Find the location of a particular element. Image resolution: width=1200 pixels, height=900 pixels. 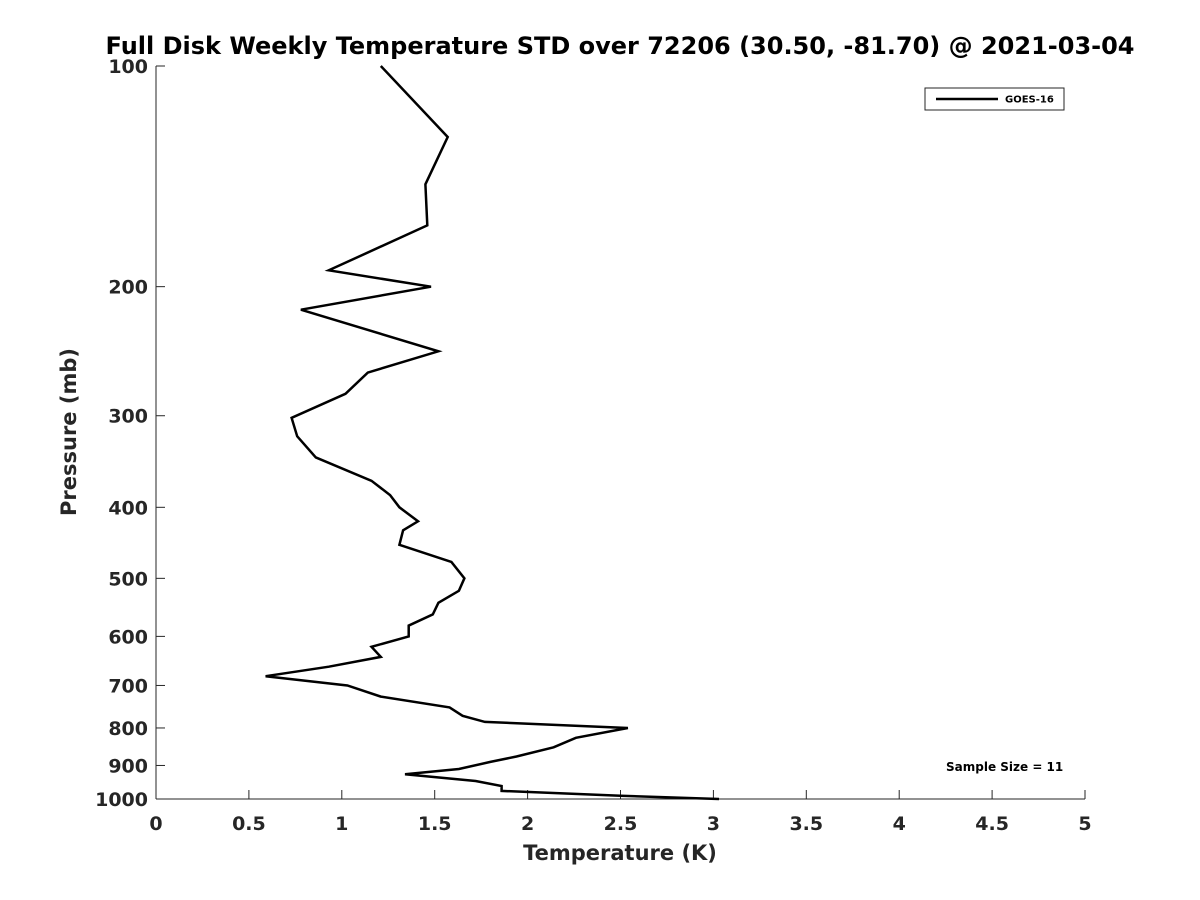

y-tick-label: 100 is located at coordinates (128, 67).